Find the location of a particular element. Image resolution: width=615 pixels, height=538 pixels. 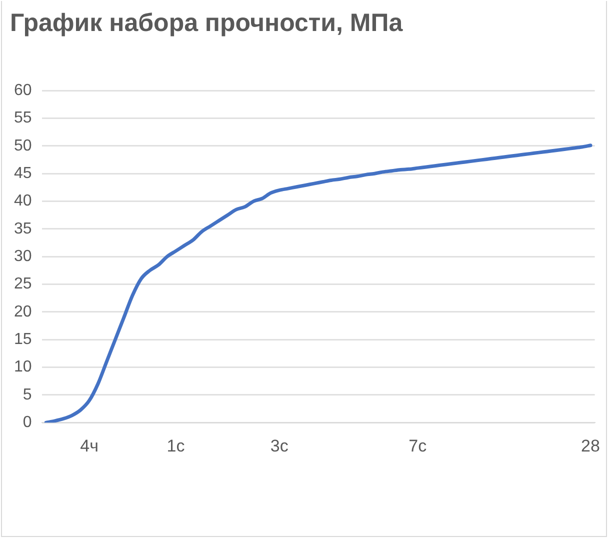

x-tick-label: 1с is located at coordinates (176, 446).